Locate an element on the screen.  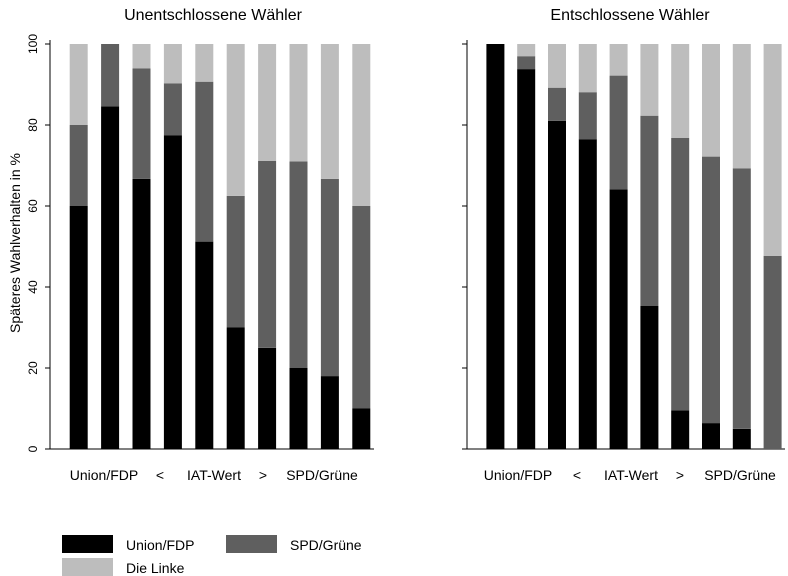
y-tick-label: 80 is located at coordinates (33, 125).